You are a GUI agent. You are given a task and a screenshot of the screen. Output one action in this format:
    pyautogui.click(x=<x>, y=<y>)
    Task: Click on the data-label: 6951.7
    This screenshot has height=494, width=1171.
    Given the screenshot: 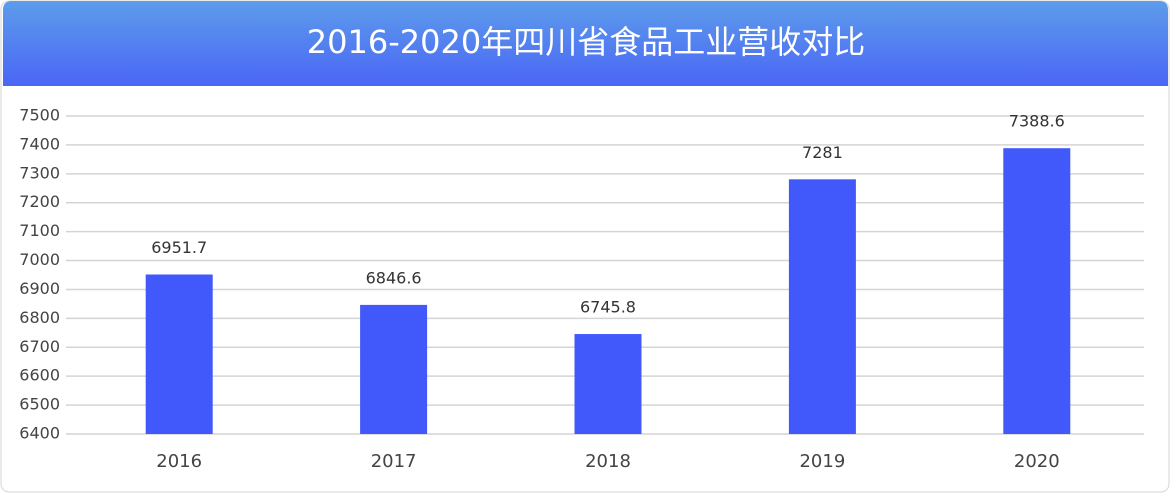 What is the action you would take?
    pyautogui.click(x=179, y=247)
    